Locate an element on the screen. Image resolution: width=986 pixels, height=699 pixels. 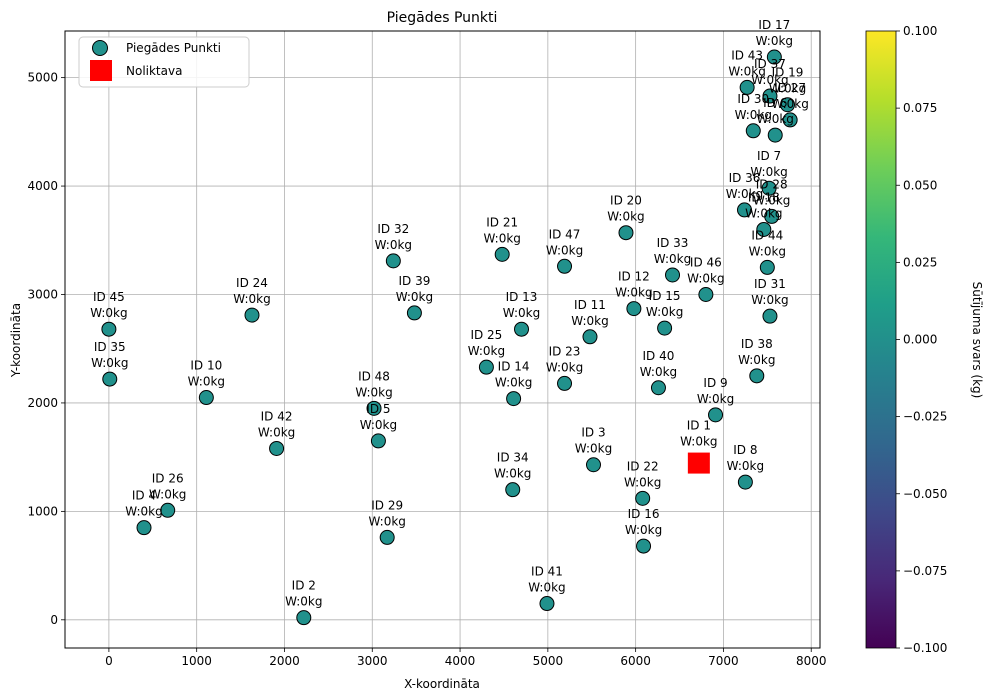
x-tick-label: 0 is located at coordinates (109, 661).